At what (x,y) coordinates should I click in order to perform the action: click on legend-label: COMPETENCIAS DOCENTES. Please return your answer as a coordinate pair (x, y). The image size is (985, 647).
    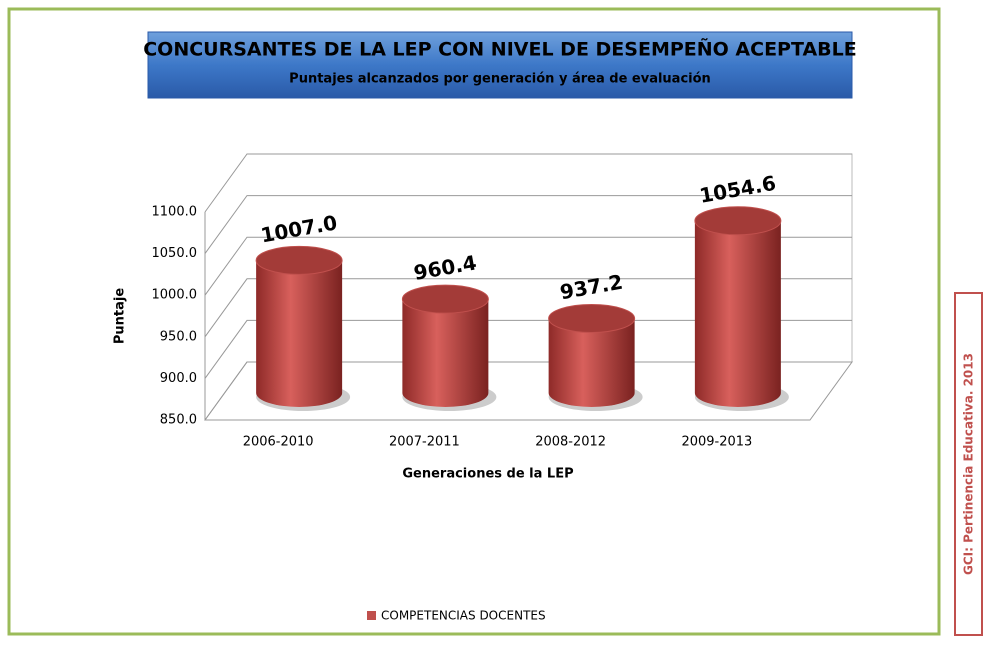
    Looking at the image, I should click on (463, 616).